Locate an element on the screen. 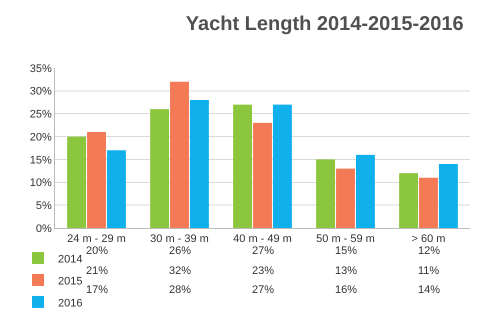  x-tick-label: 40 m - 49 m is located at coordinates (262, 239).